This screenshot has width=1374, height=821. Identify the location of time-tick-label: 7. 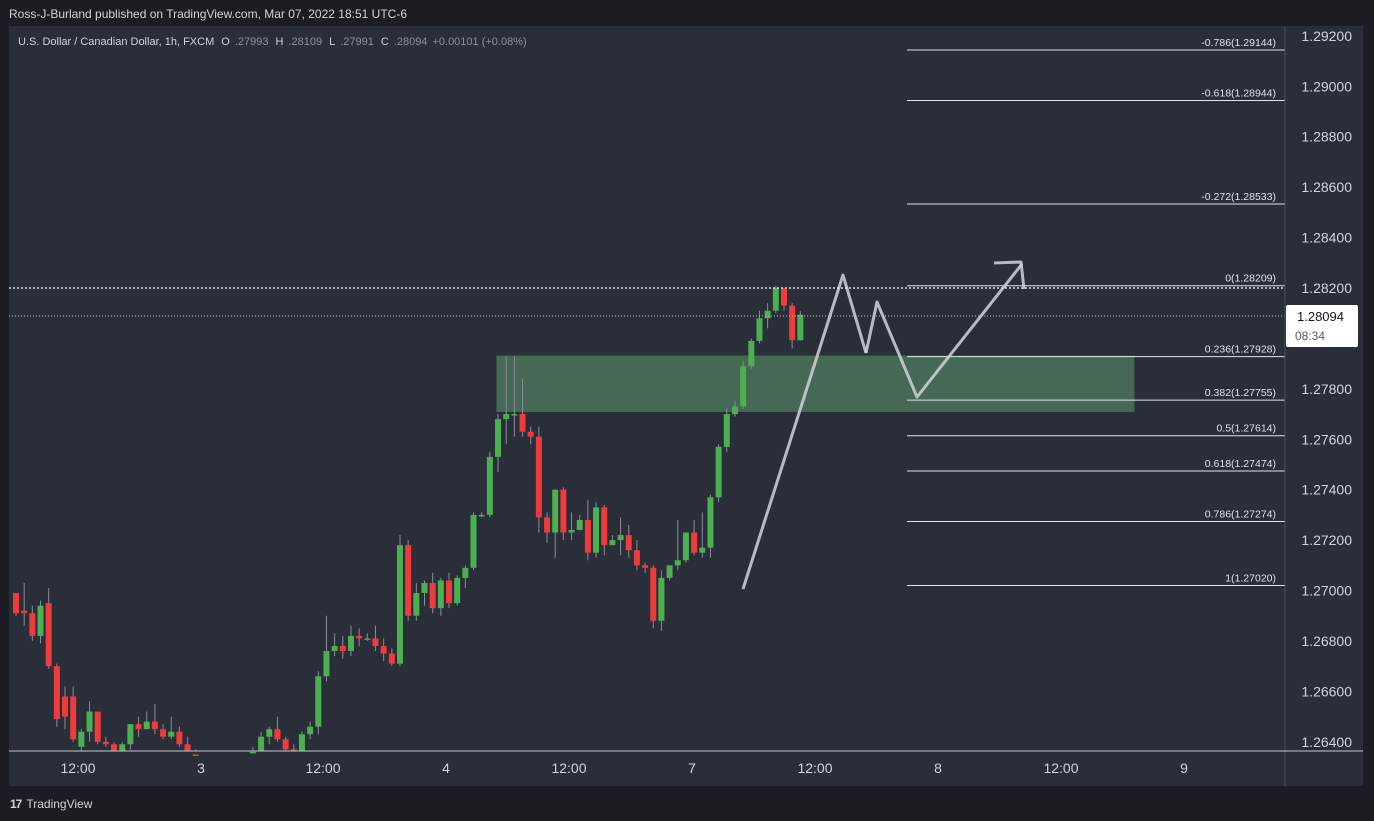
(692, 768).